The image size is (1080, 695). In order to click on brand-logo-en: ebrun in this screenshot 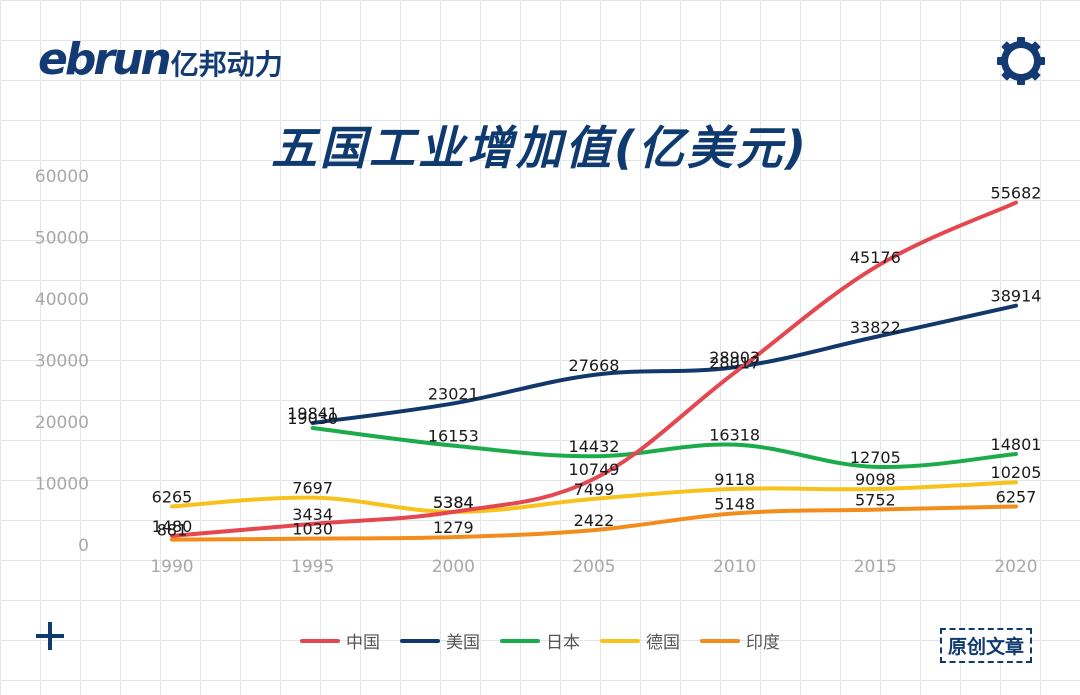, I will do `click(105, 59)`.